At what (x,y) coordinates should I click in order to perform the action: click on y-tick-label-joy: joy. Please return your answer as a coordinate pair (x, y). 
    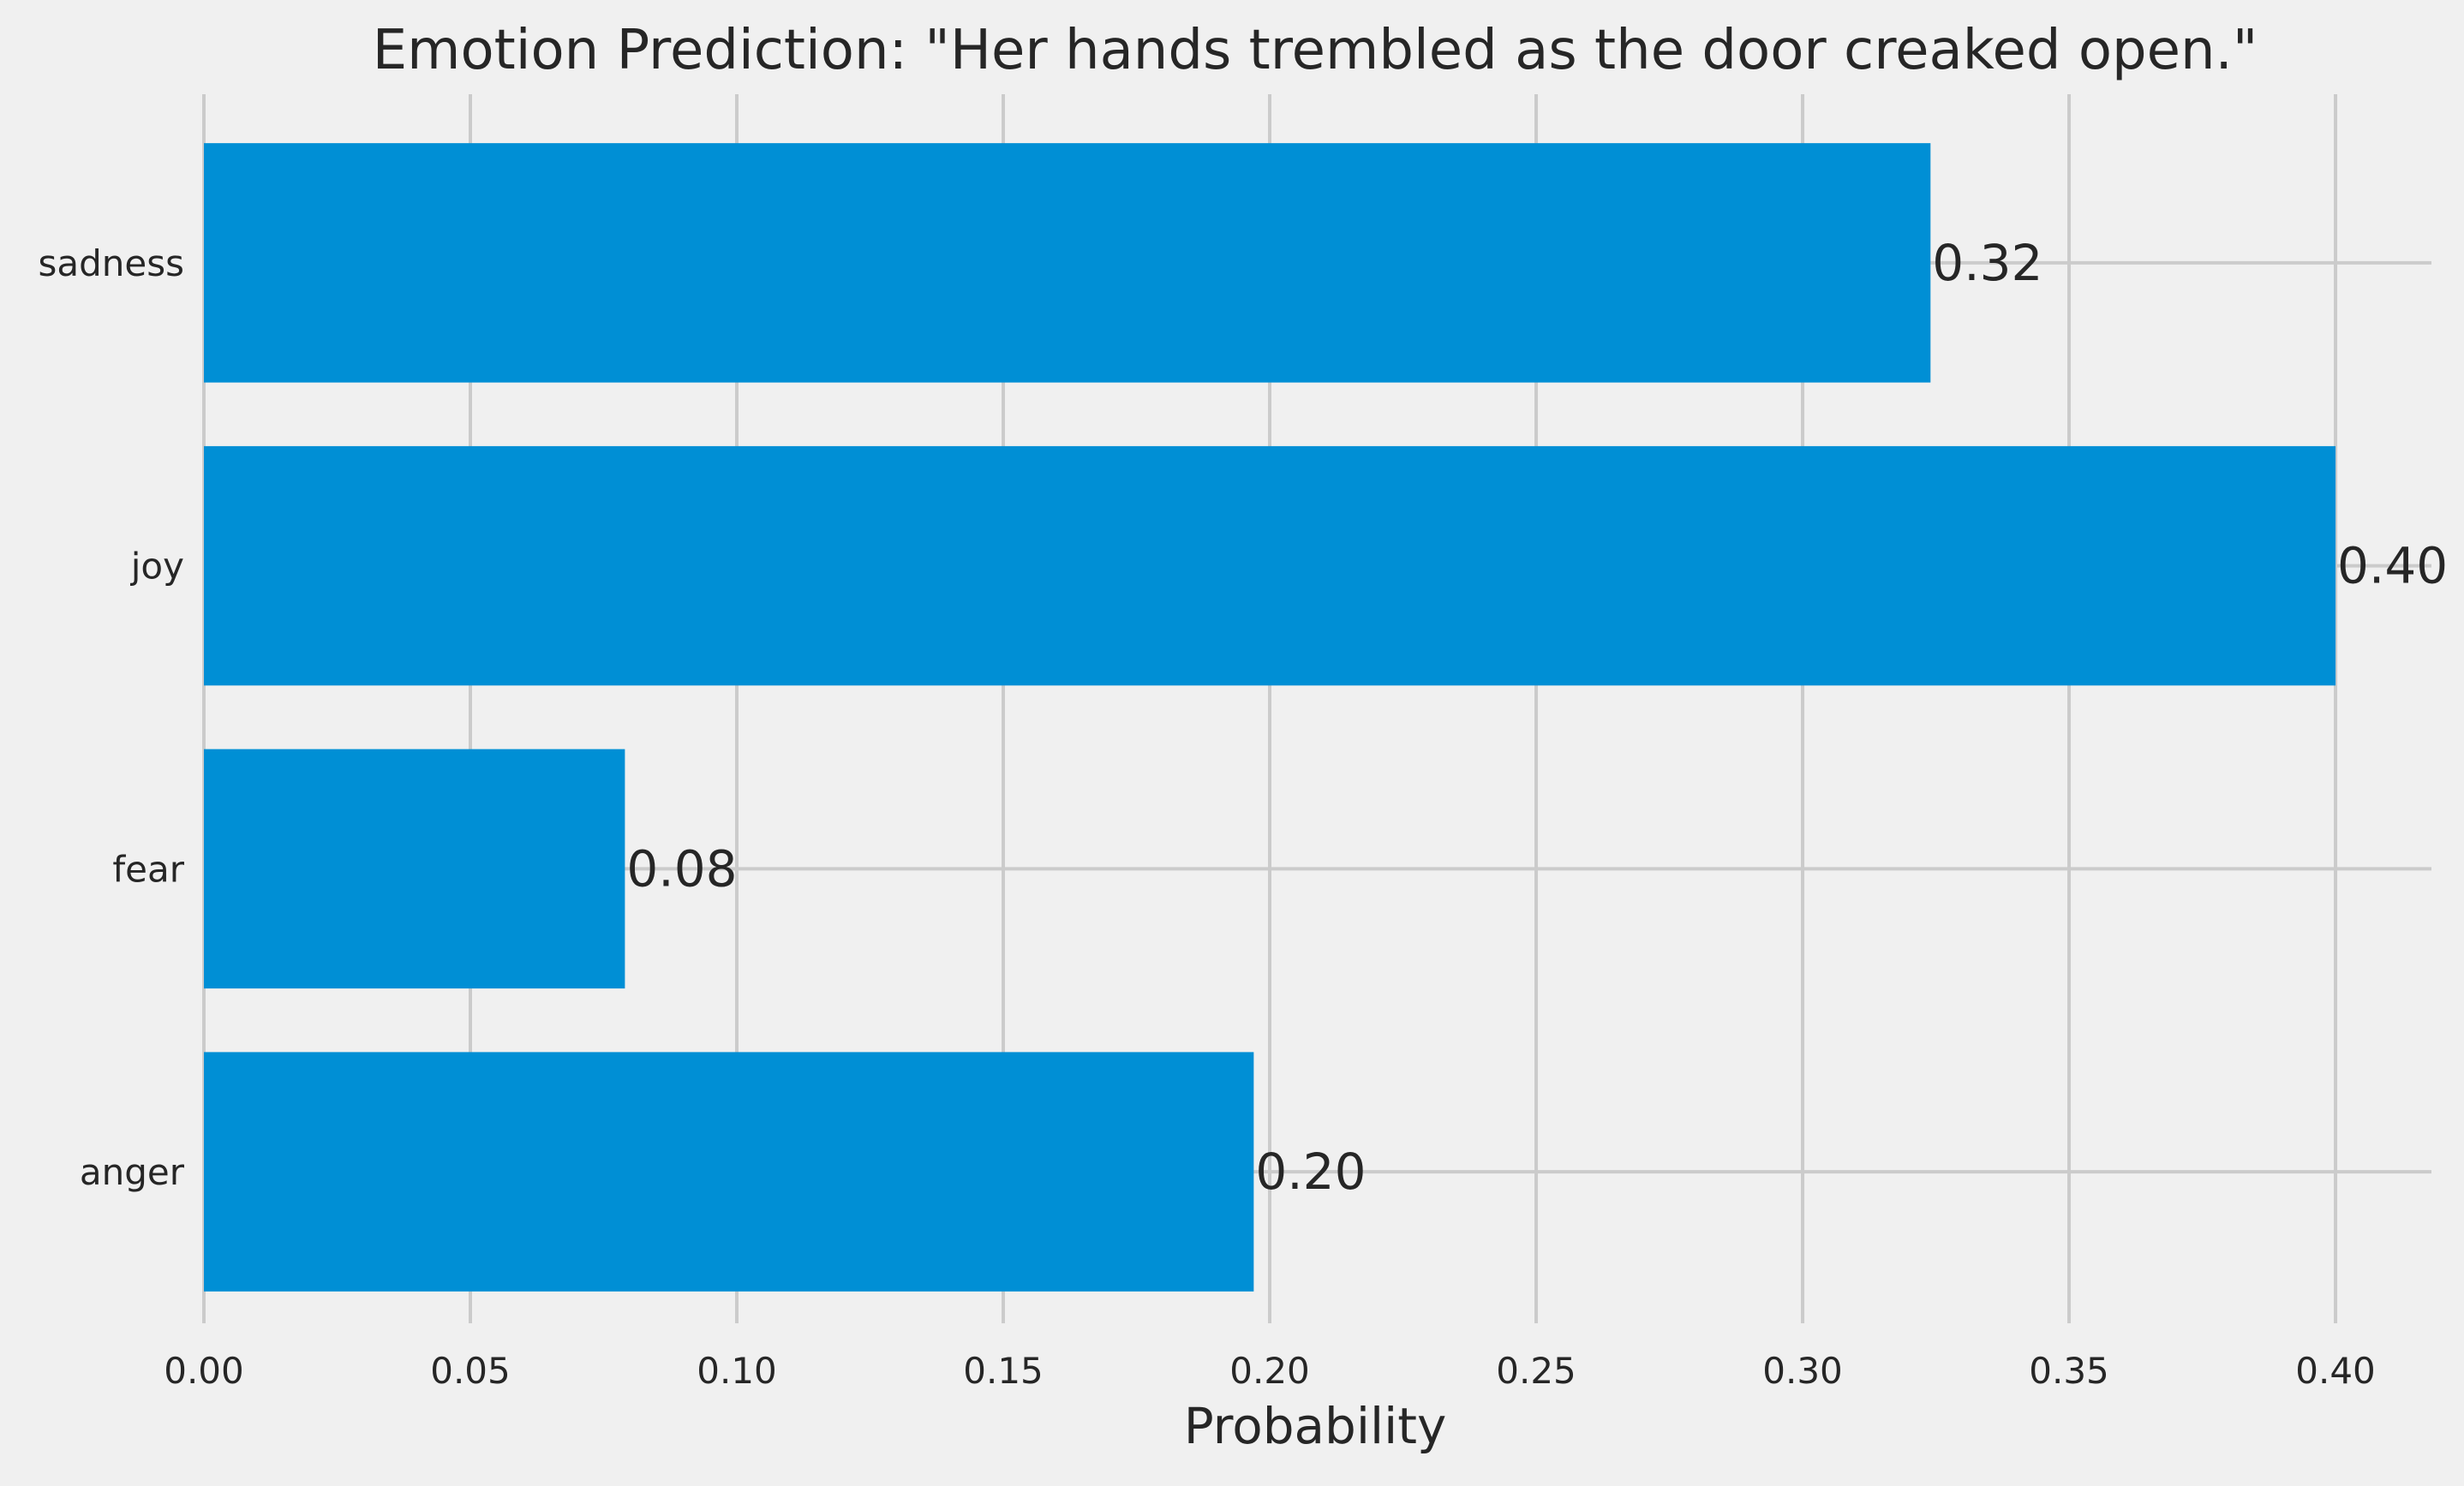
    Looking at the image, I should click on (157, 567).